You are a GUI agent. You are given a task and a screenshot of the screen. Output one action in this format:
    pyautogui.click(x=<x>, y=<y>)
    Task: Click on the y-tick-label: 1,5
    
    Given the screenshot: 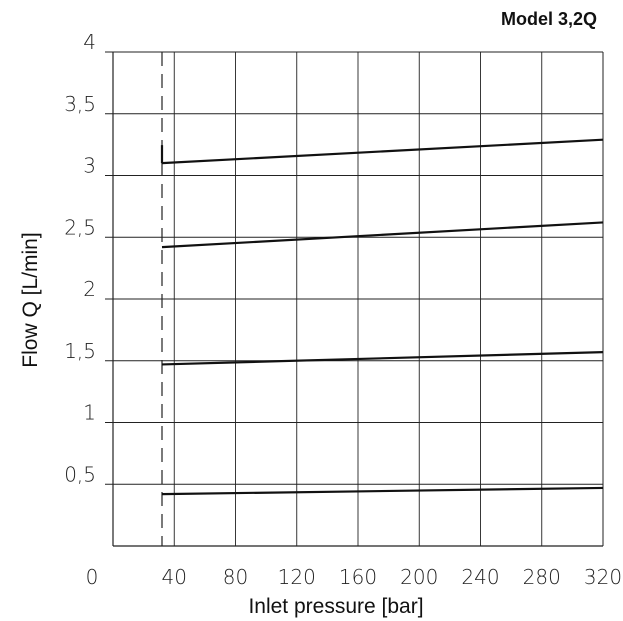 What is the action you would take?
    pyautogui.click(x=80, y=351)
    